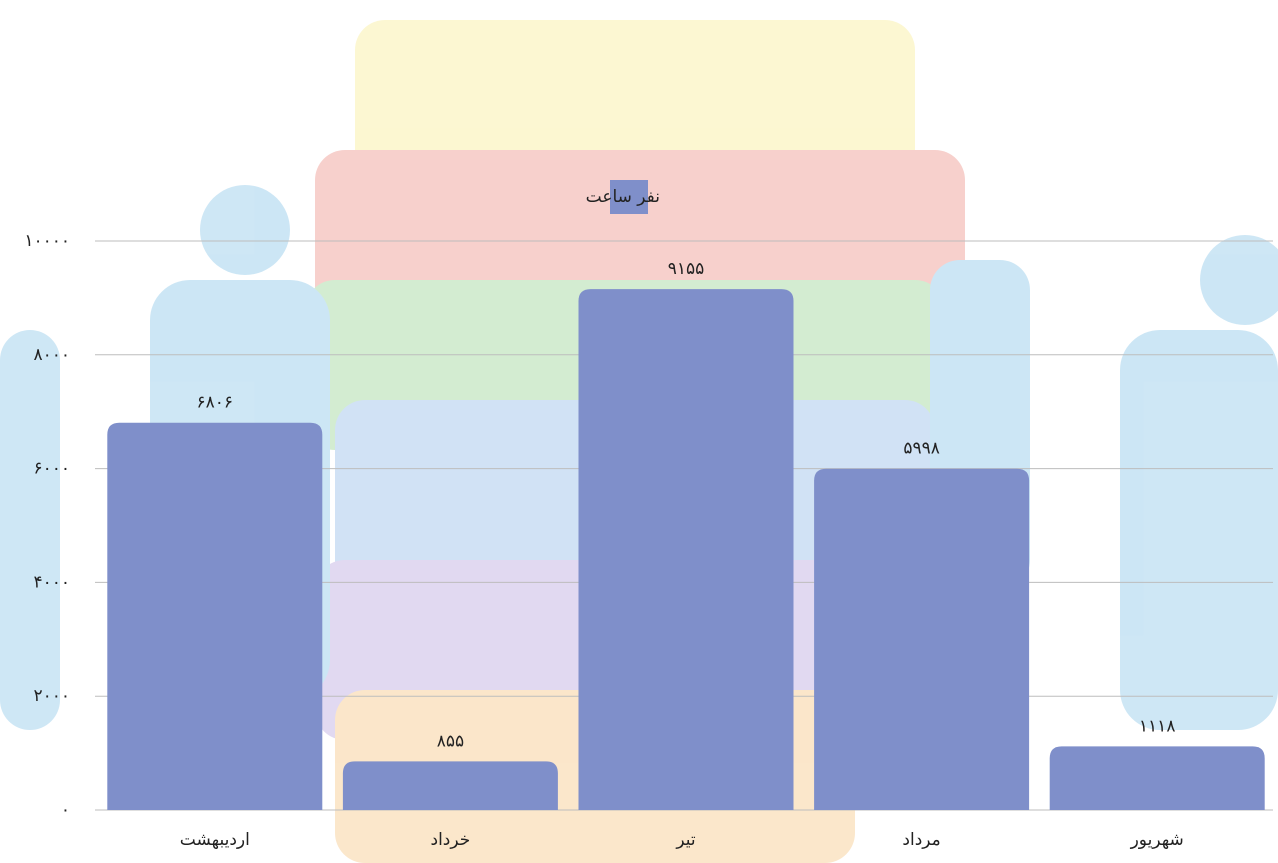 Image resolution: width=1278 pixels, height=863 pixels. Describe the element at coordinates (629, 197) in the screenshot. I see `legend-swatch` at that location.